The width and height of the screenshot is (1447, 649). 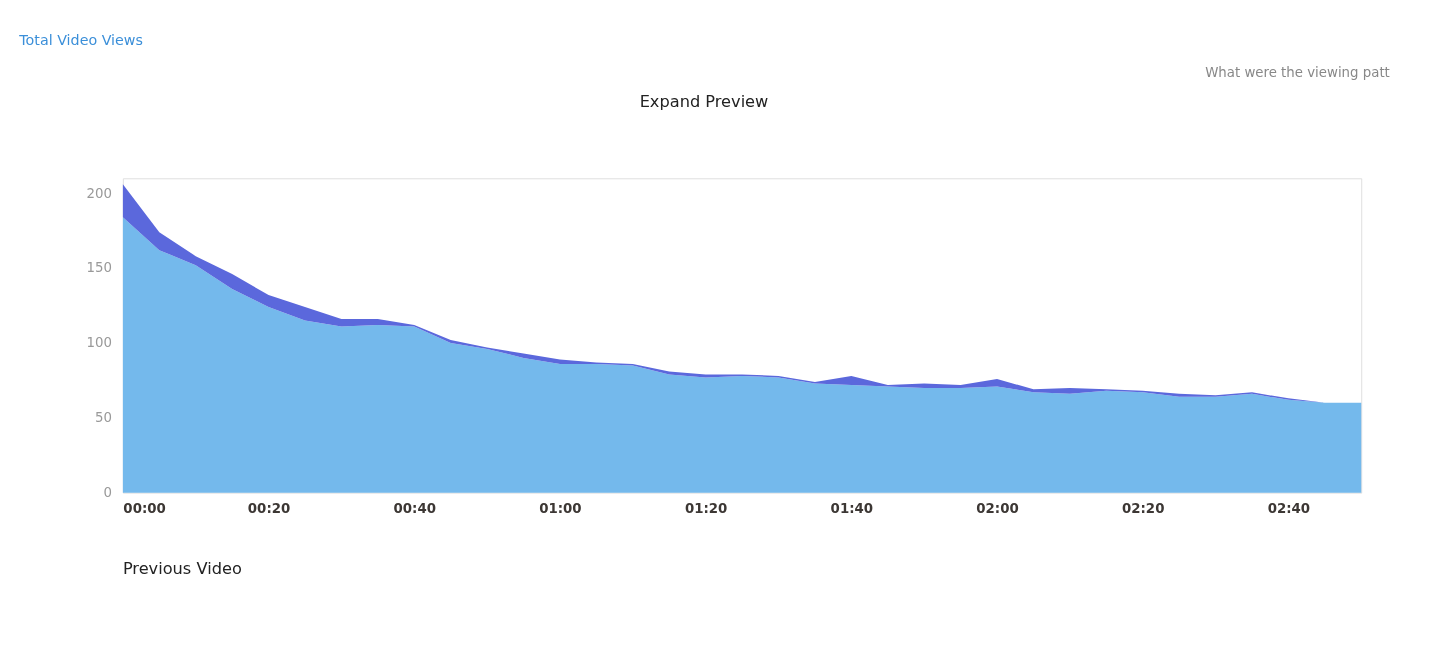 What do you see at coordinates (99, 193) in the screenshot?
I see `y-tick-label: 200` at bounding box center [99, 193].